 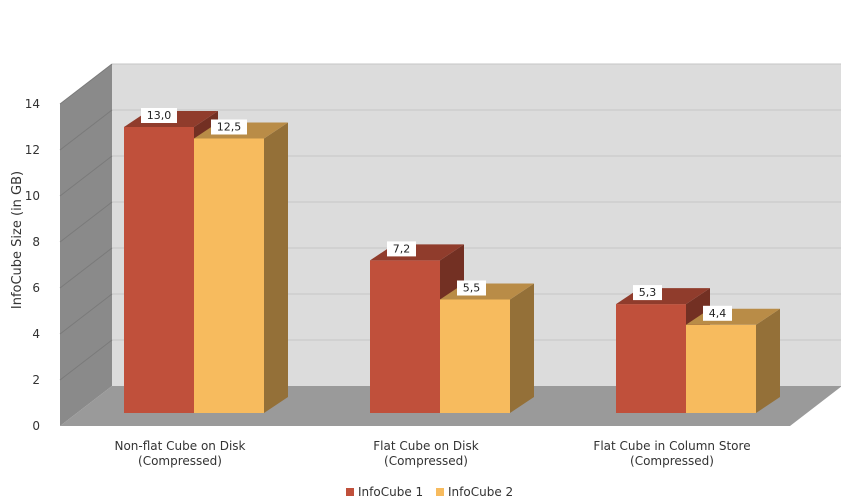 I want to click on y-axis-ticks: 0 2 4 6 8 10 12 14, so click(x=32, y=265).